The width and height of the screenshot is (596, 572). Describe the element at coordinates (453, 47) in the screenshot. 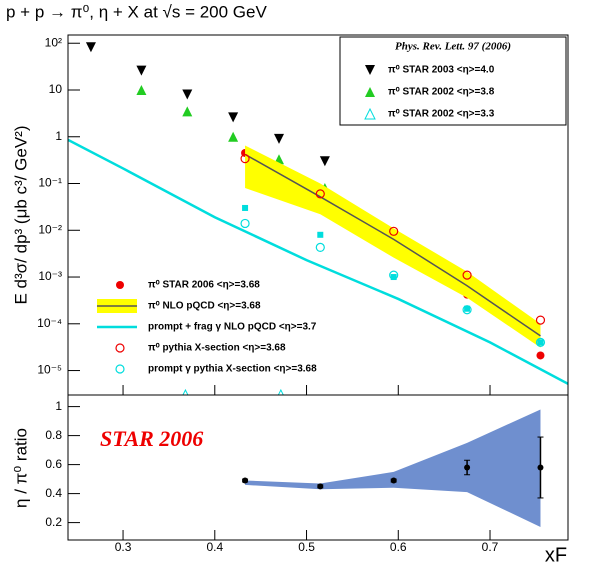

I see `legend-header: Phys. Rev. Lett. 97 (2006)` at that location.